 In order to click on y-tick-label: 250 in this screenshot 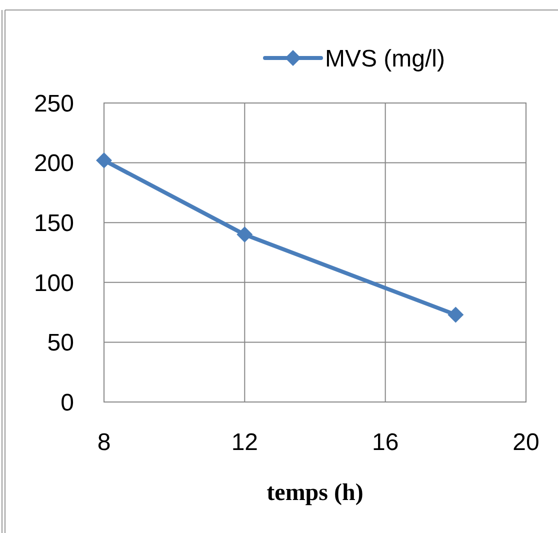, I will do `click(54, 104)`.